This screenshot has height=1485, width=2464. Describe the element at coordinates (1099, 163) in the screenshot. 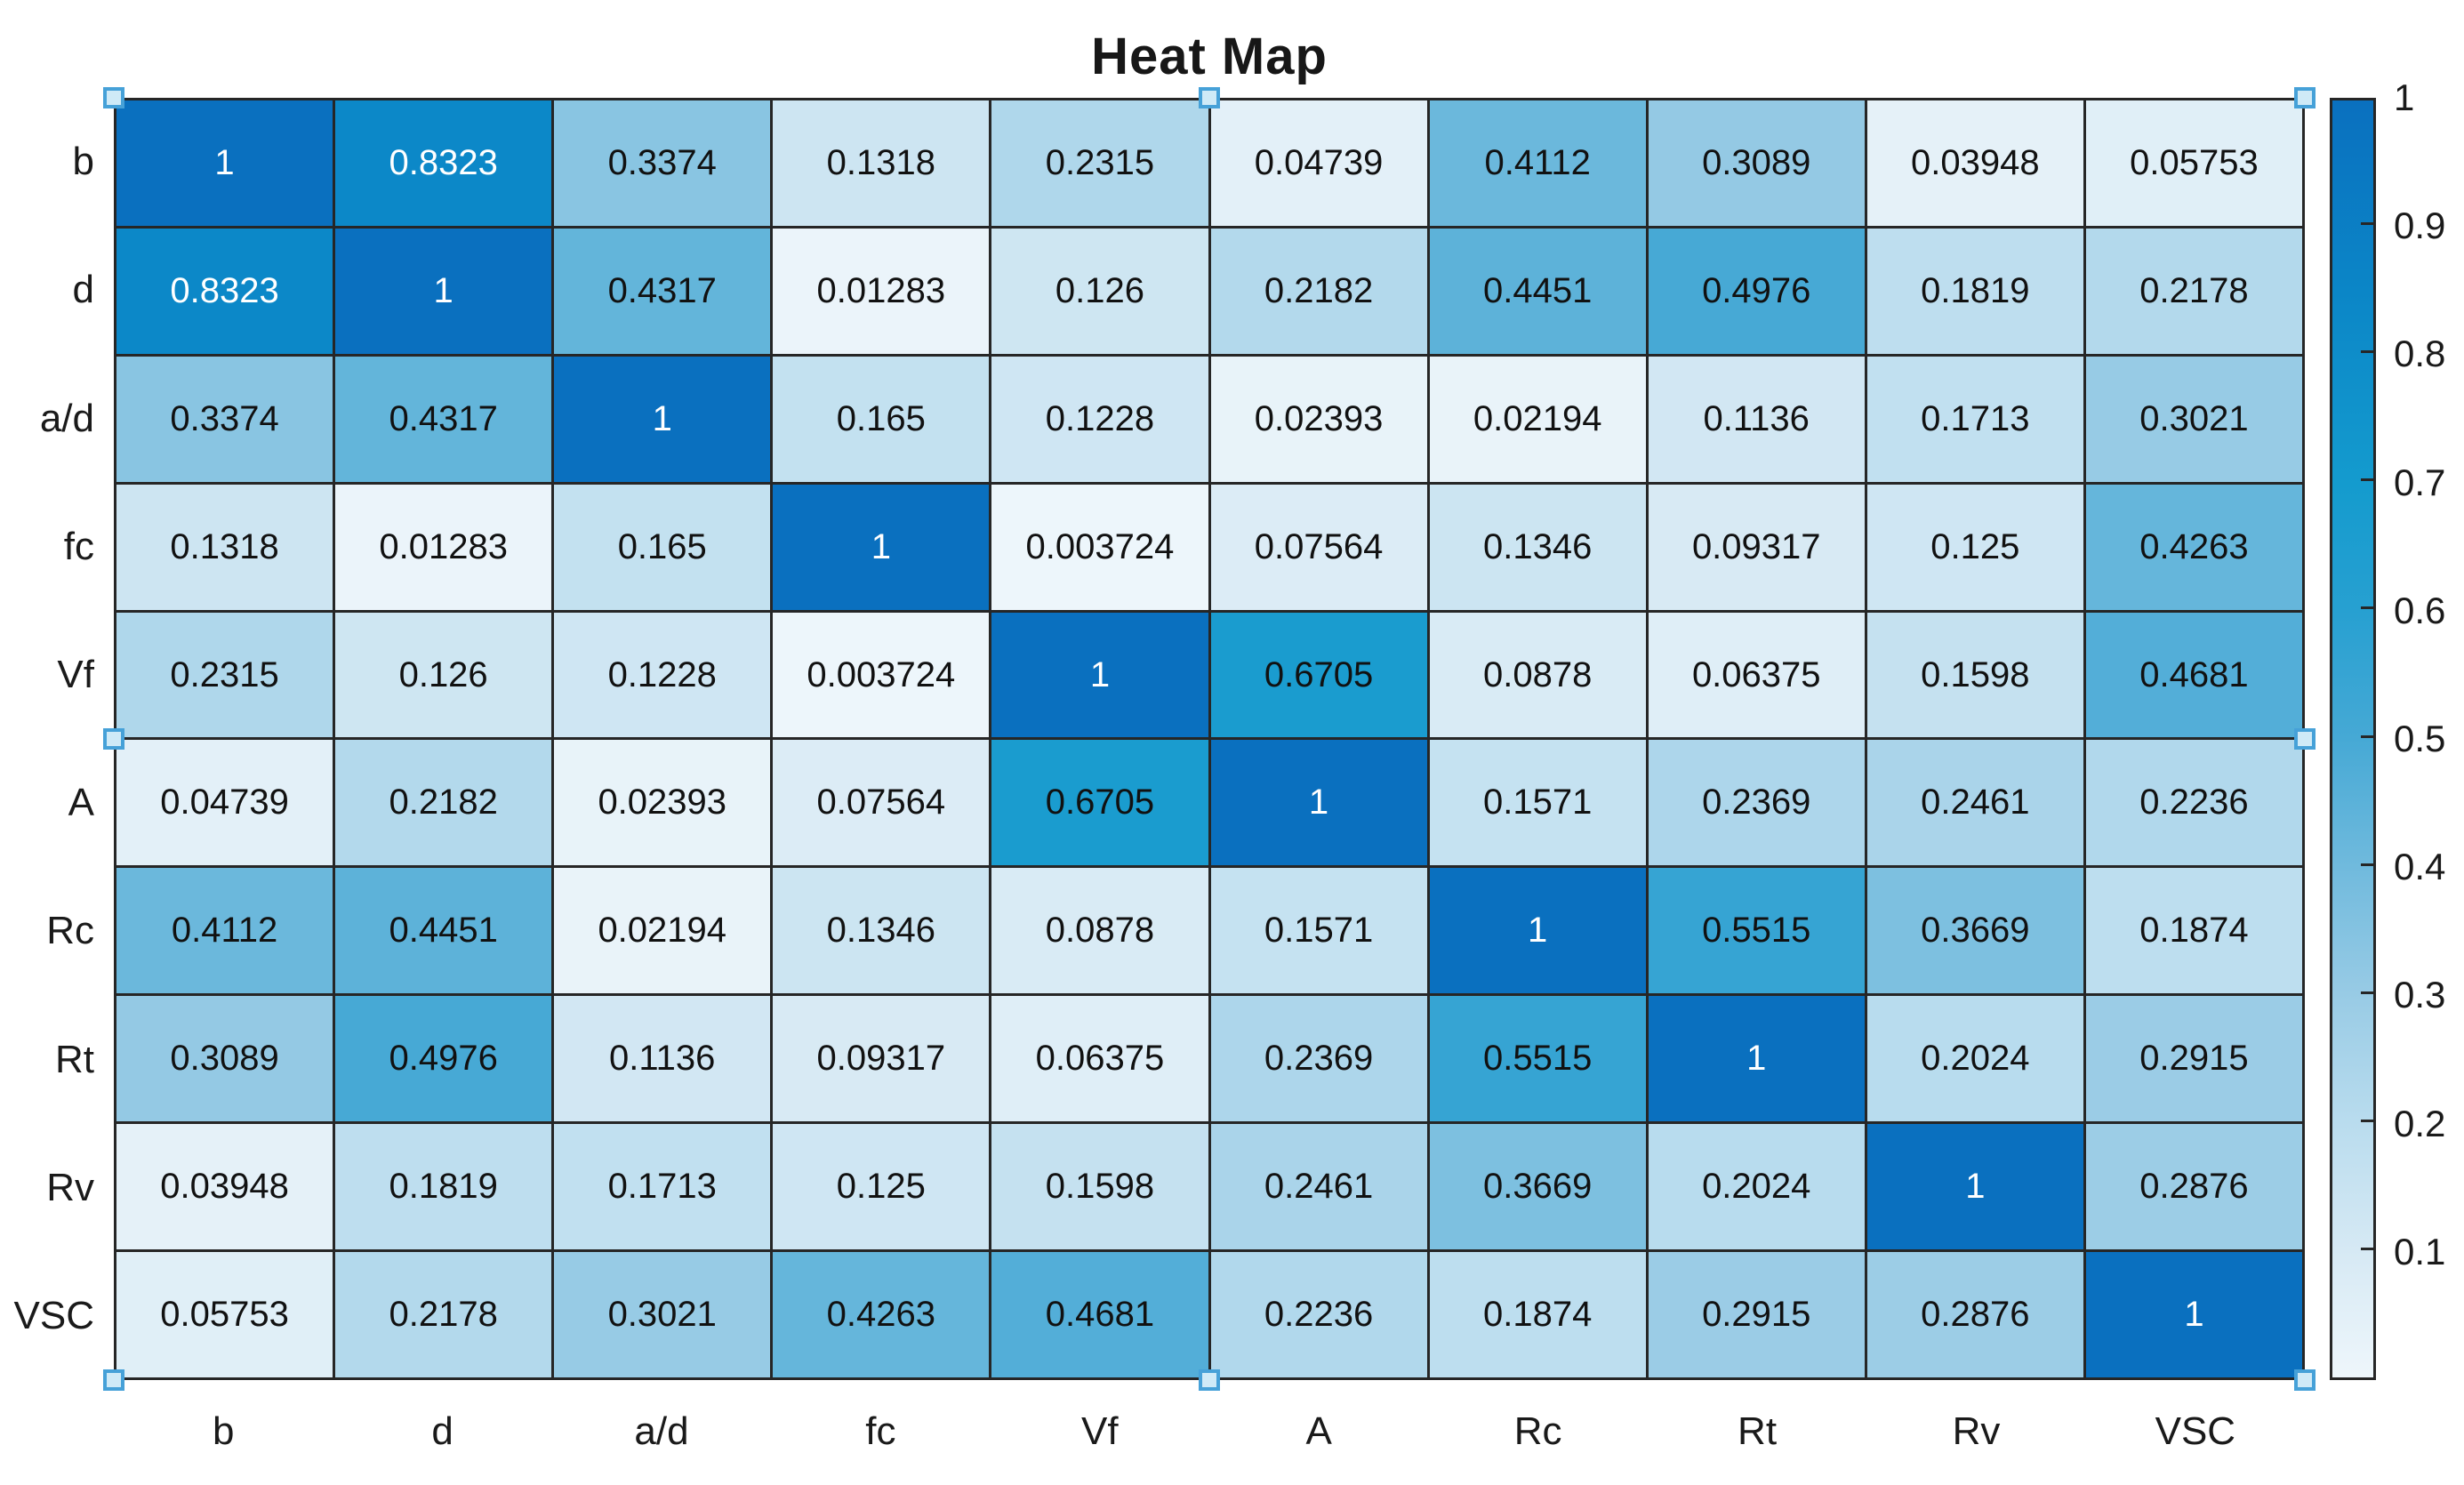

I see `heatmap-cell-b-Vf: 0.2315` at that location.